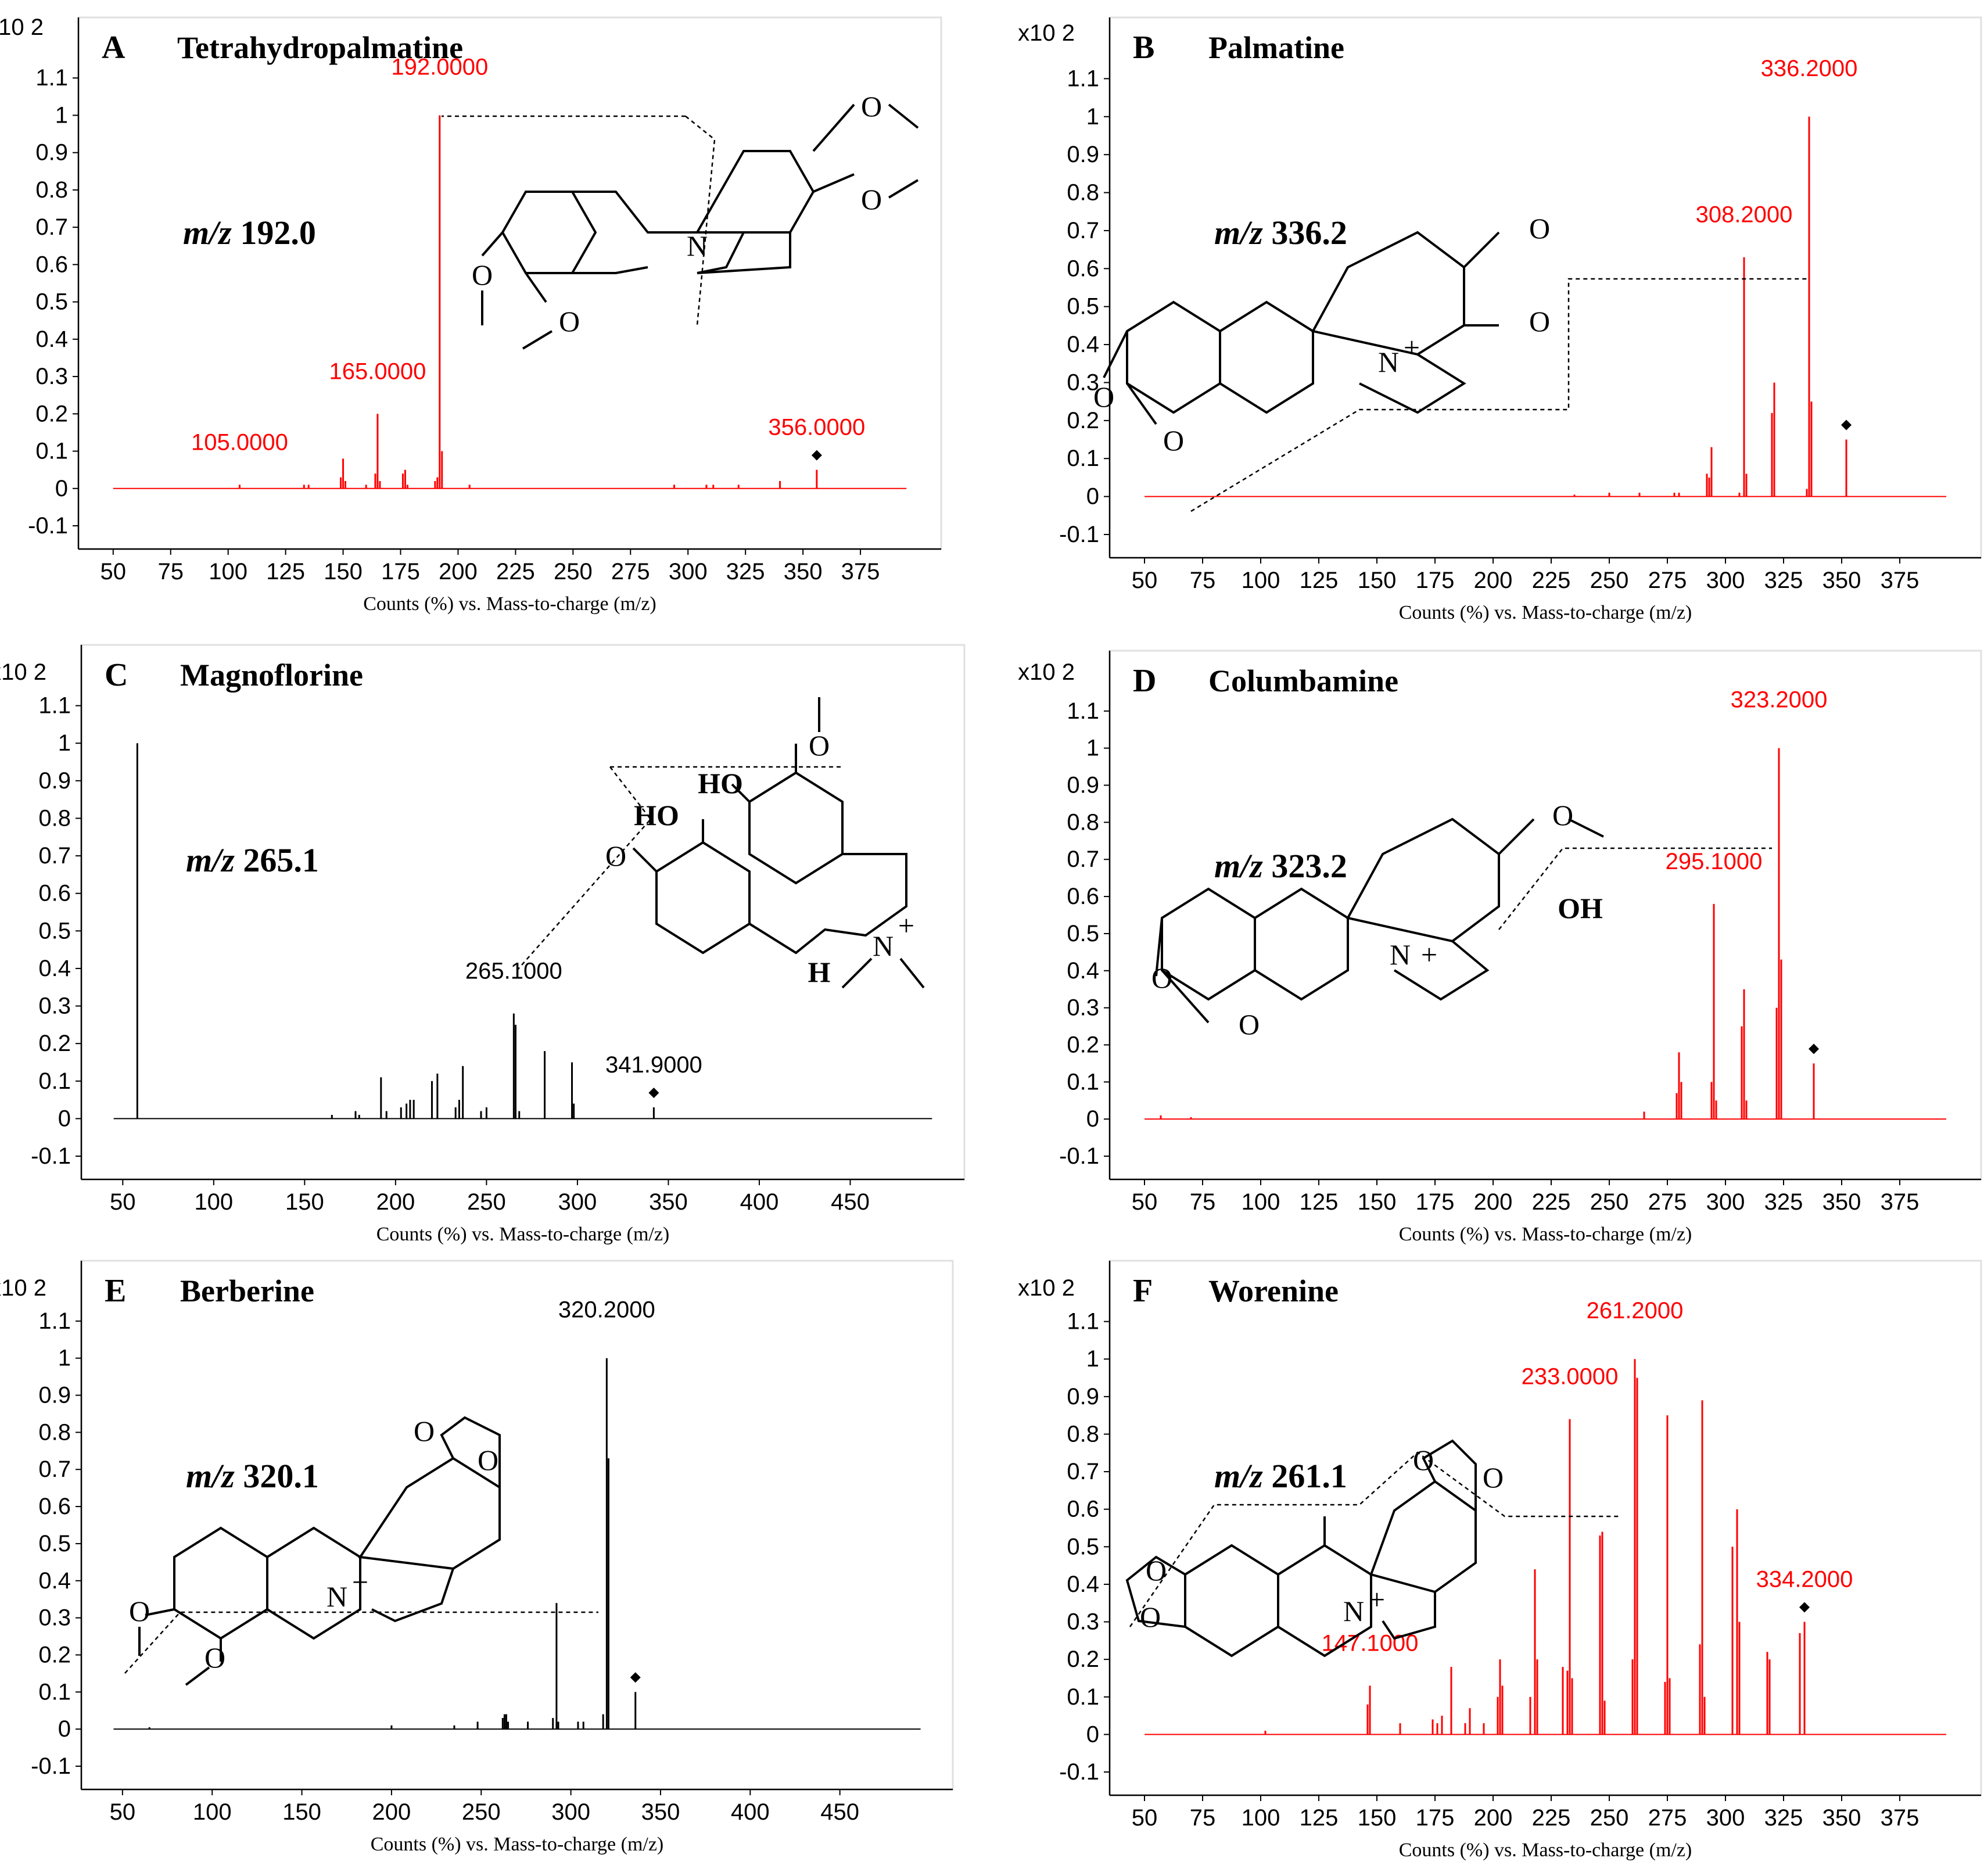 The width and height of the screenshot is (1984, 1876). Describe the element at coordinates (523, 912) in the screenshot. I see `plot-frame` at that location.